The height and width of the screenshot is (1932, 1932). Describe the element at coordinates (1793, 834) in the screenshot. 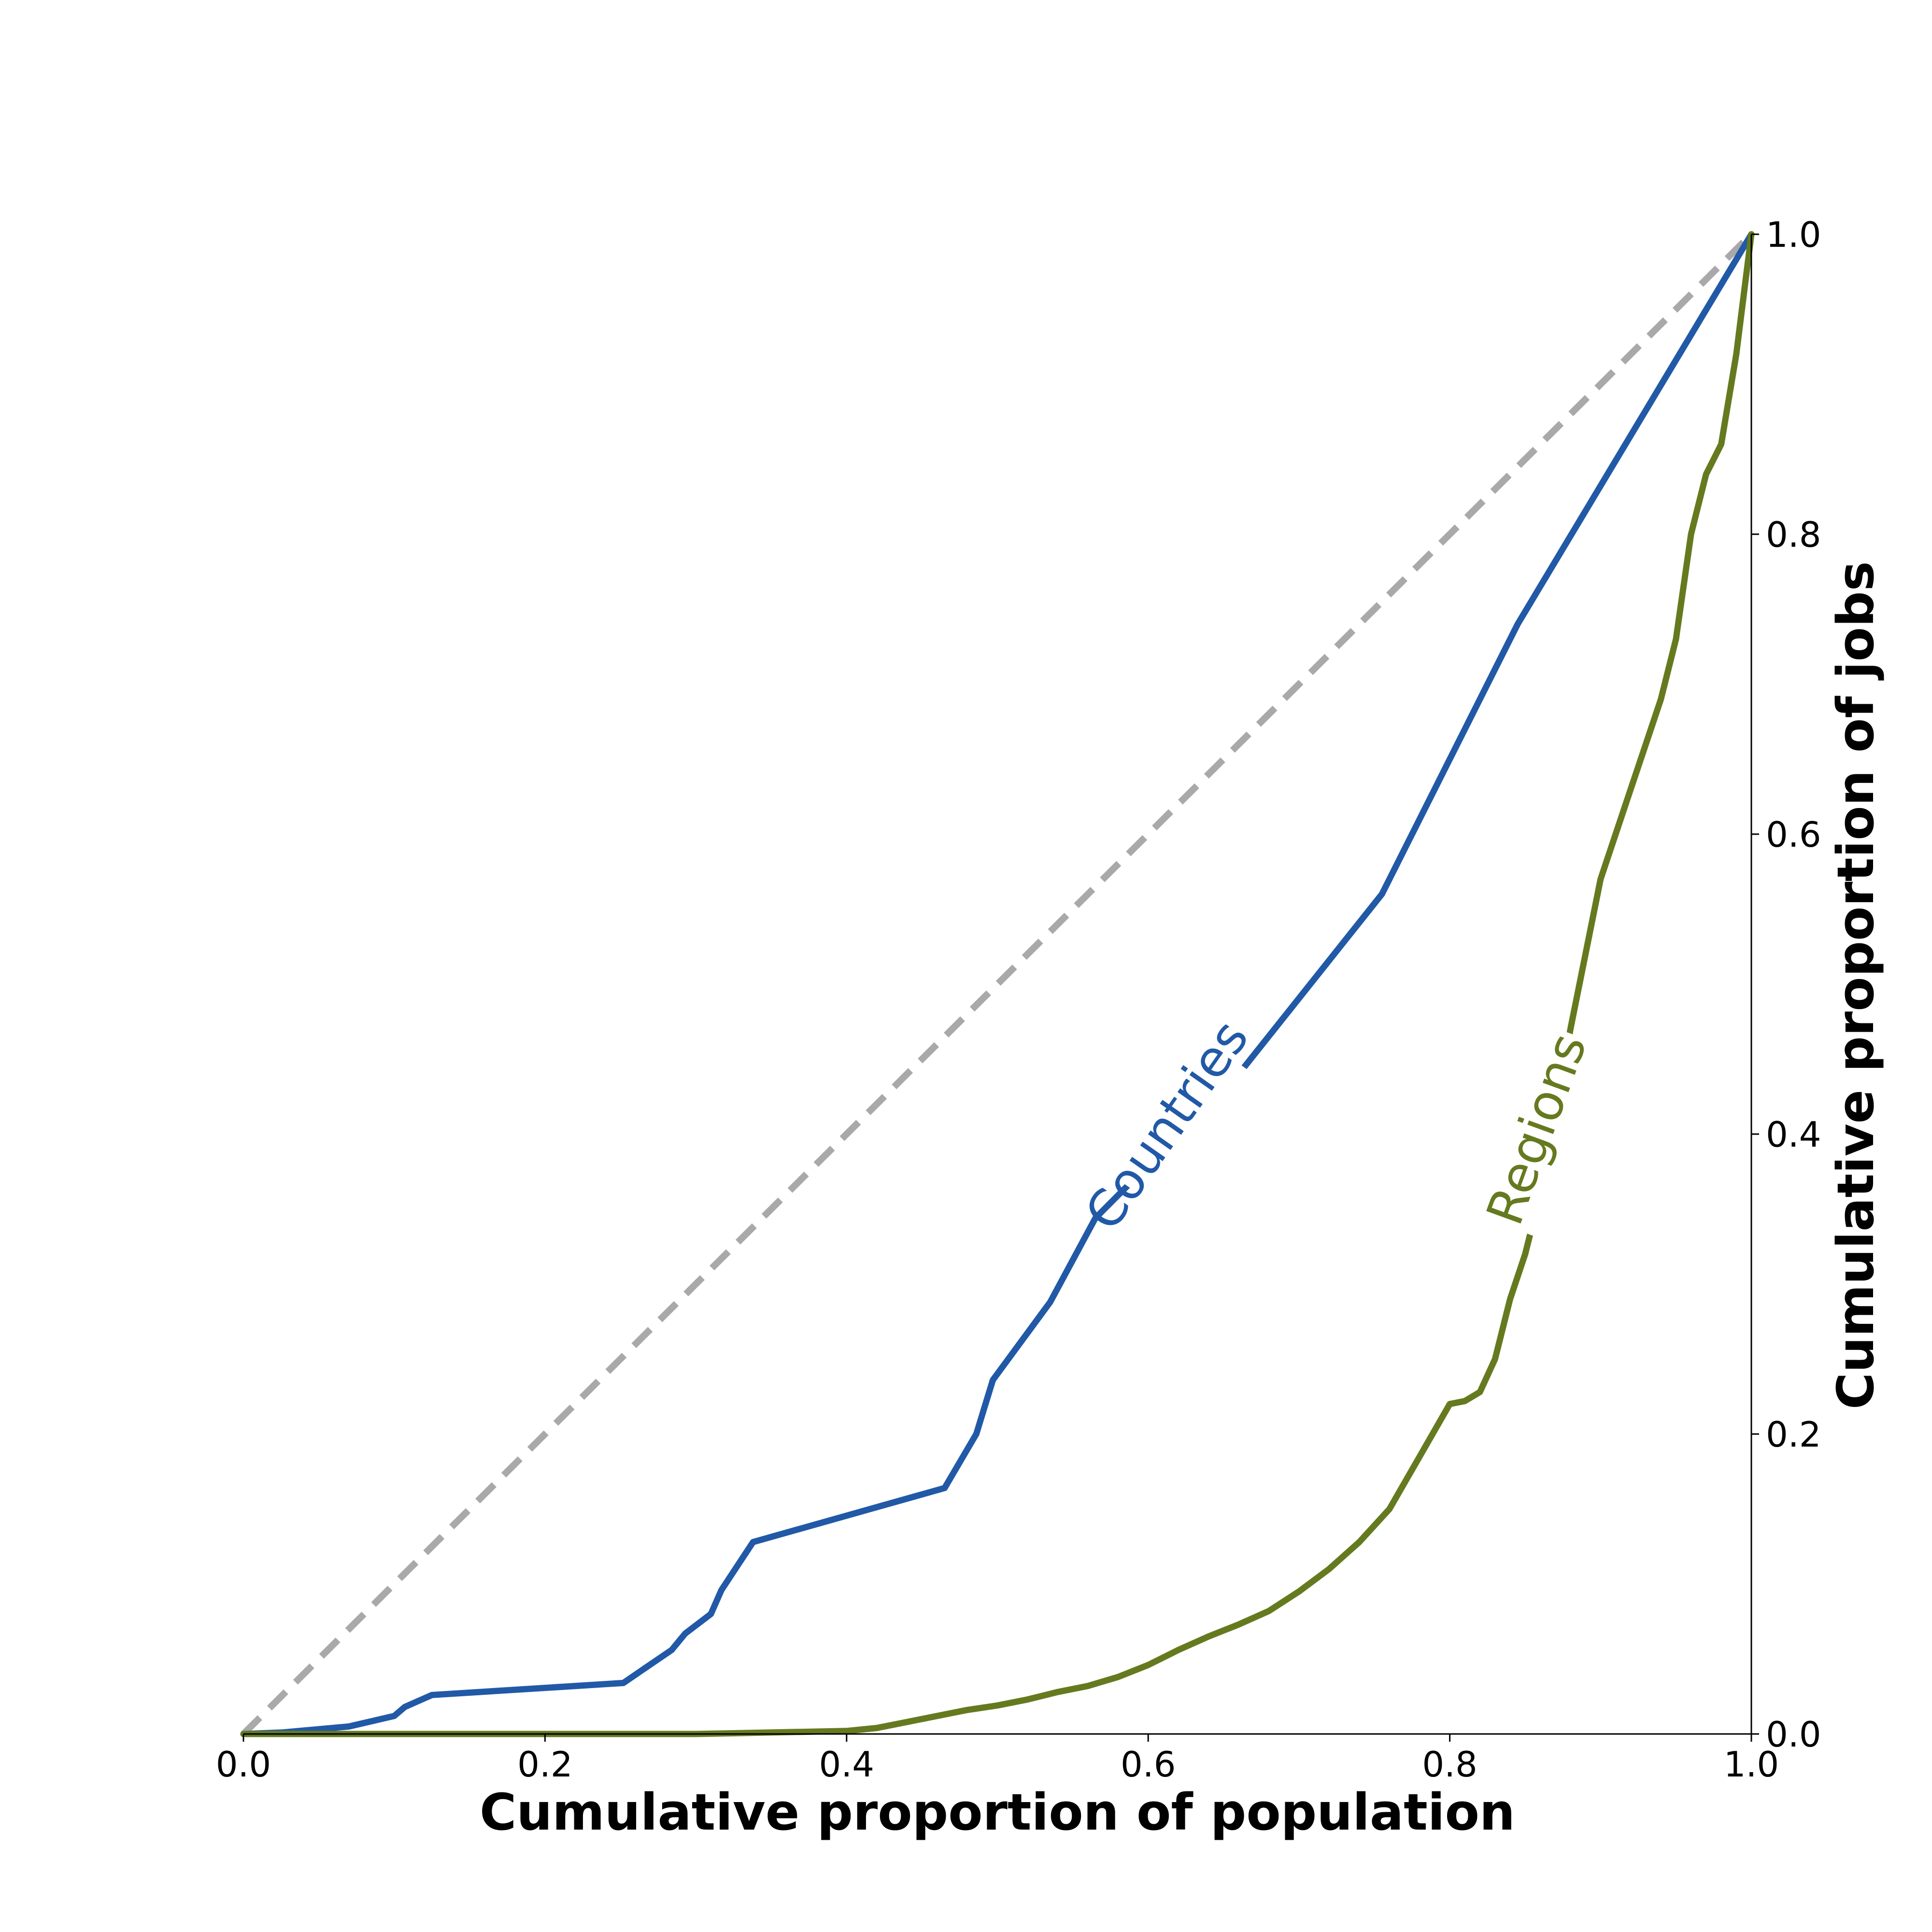

I see `y-tick-label: 0.6` at that location.